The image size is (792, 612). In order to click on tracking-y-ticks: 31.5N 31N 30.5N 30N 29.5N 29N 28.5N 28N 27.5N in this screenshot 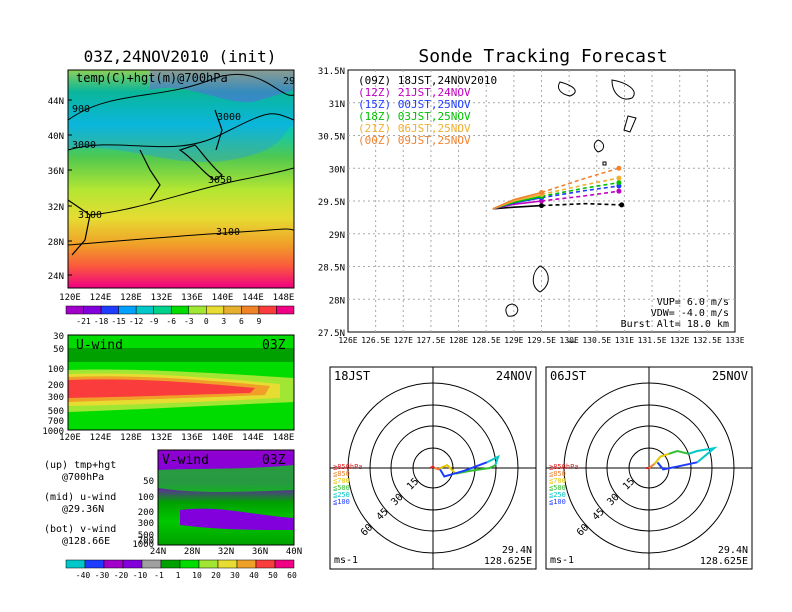, I will do `click(331, 203)`.